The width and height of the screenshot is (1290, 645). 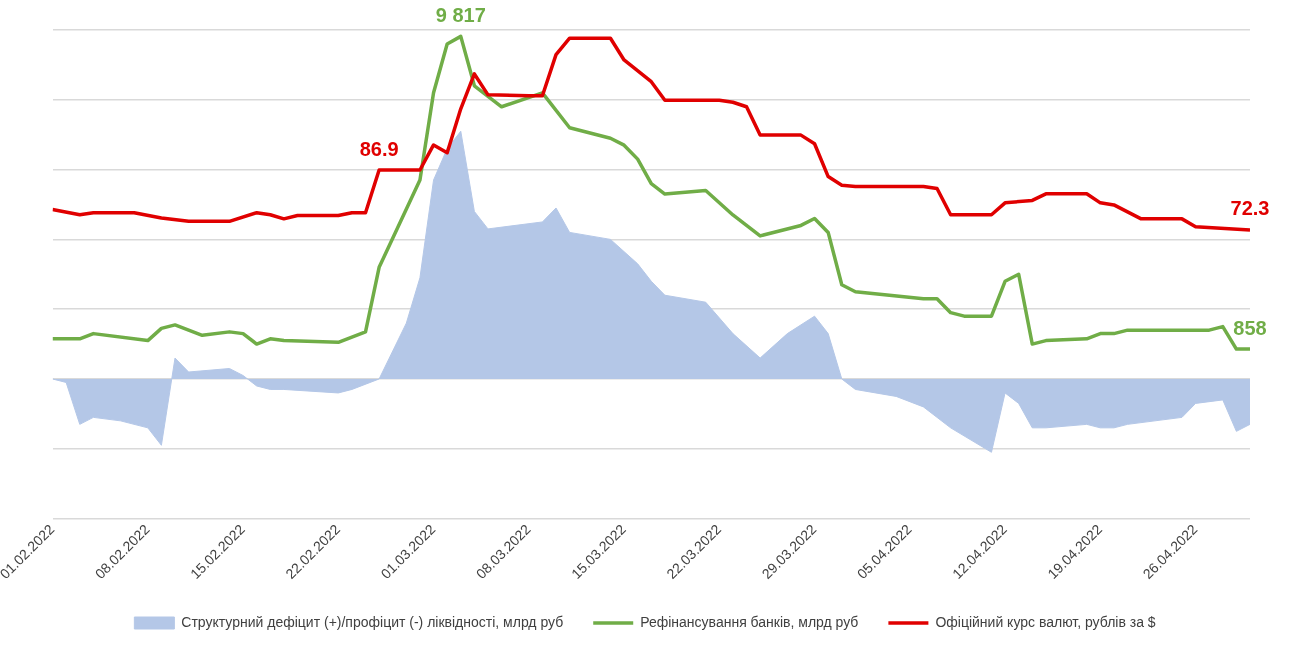 What do you see at coordinates (460, 14) in the screenshot?
I see `data-label: 9 817` at bounding box center [460, 14].